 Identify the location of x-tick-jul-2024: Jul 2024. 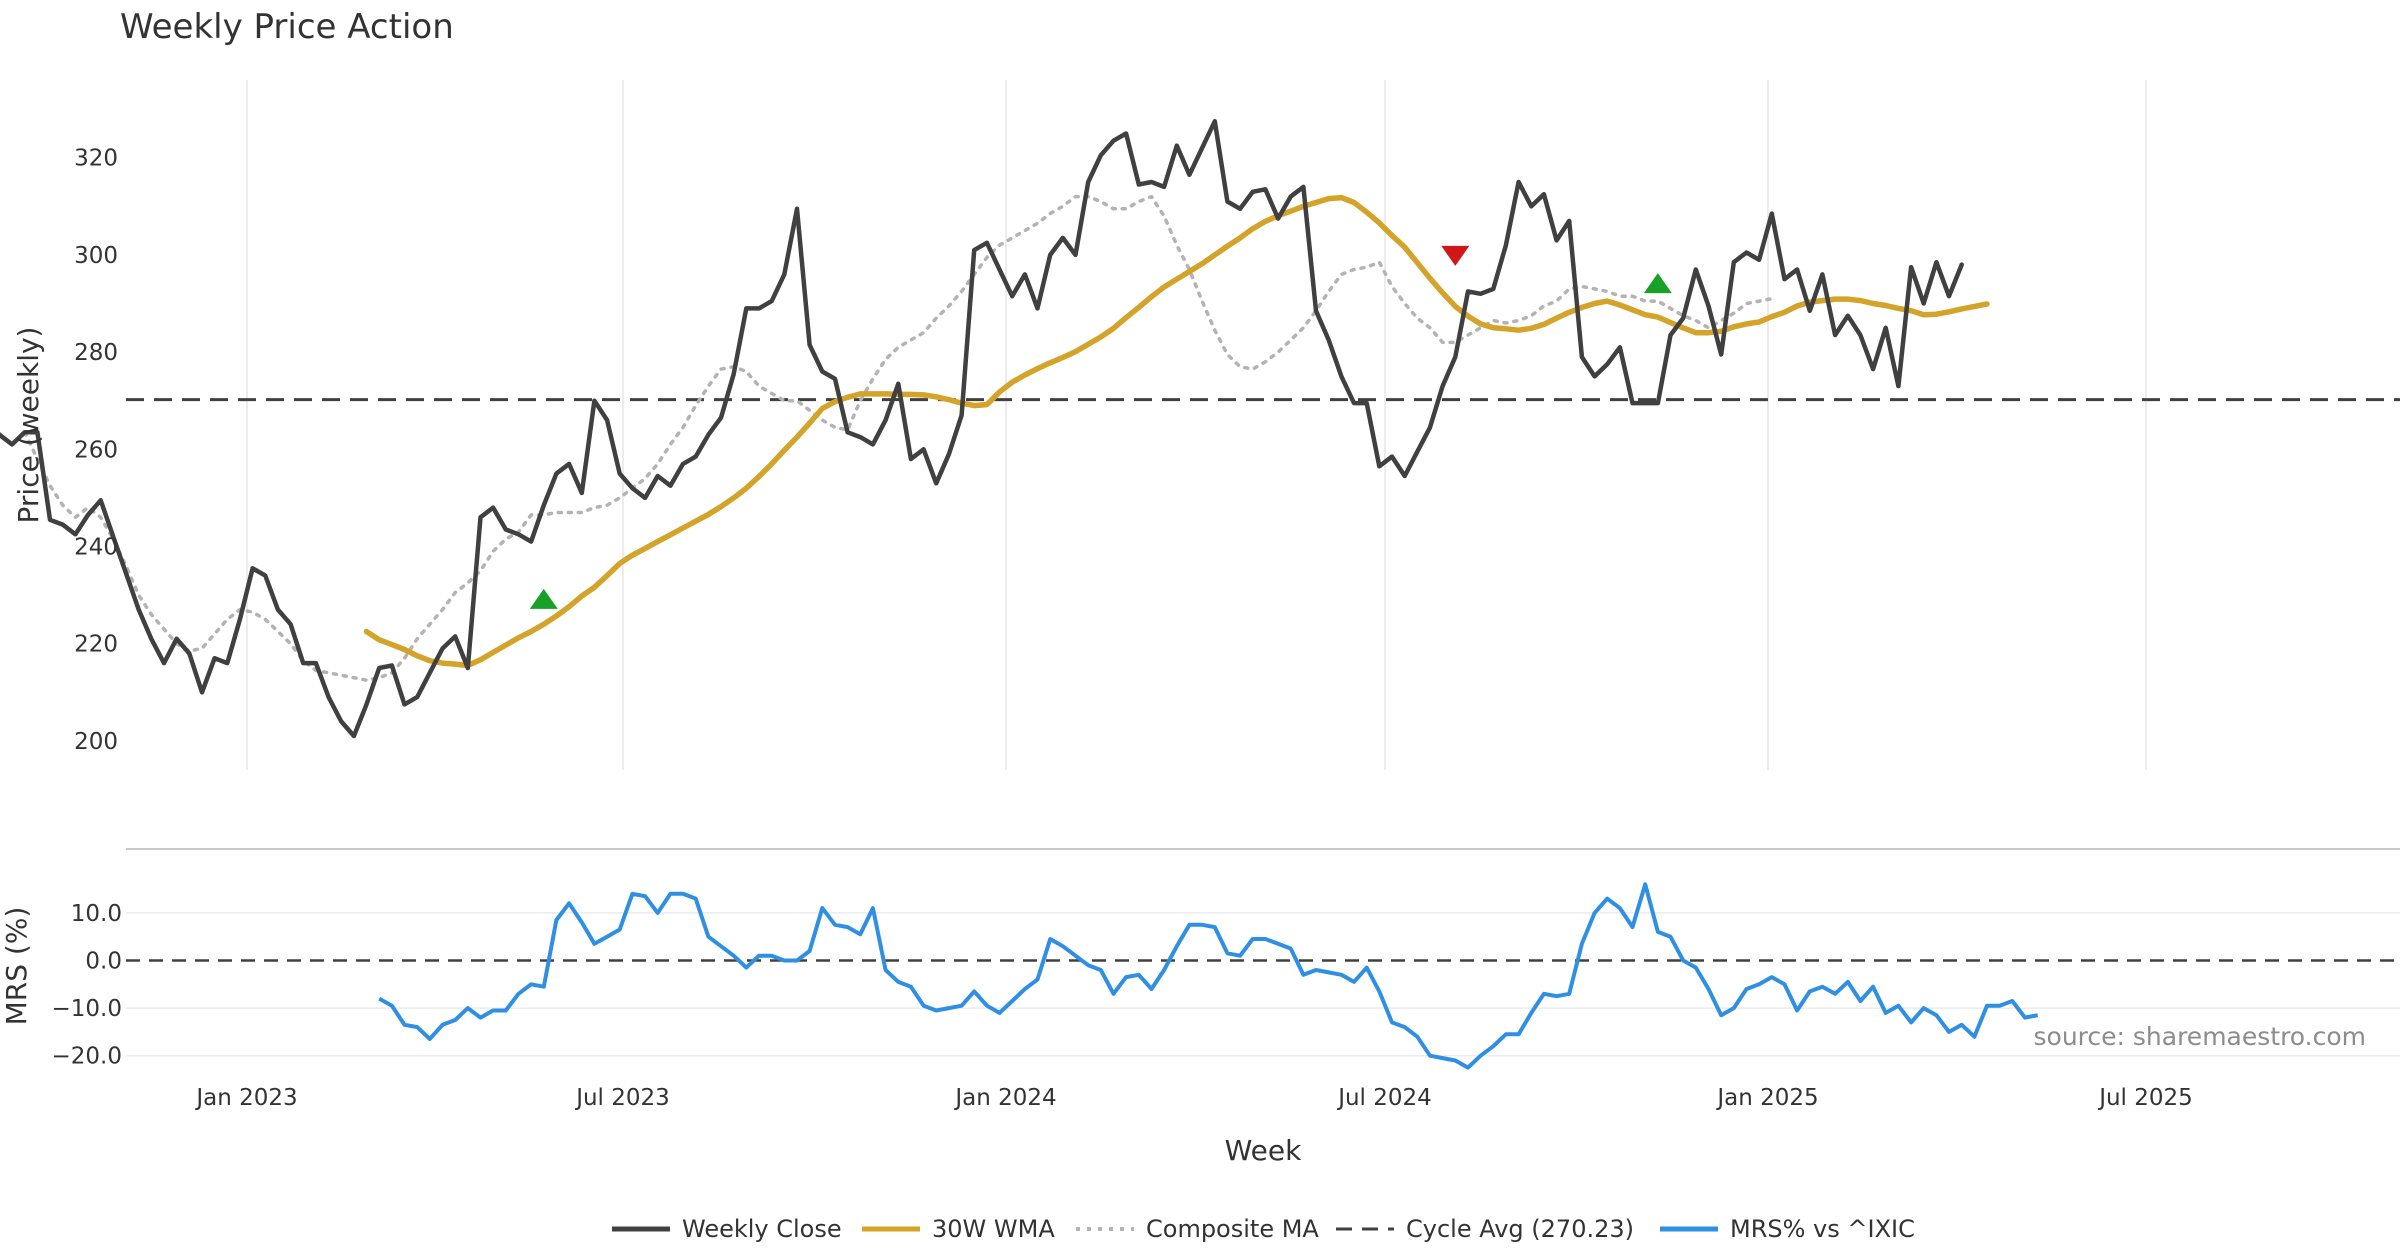
(1384, 1098).